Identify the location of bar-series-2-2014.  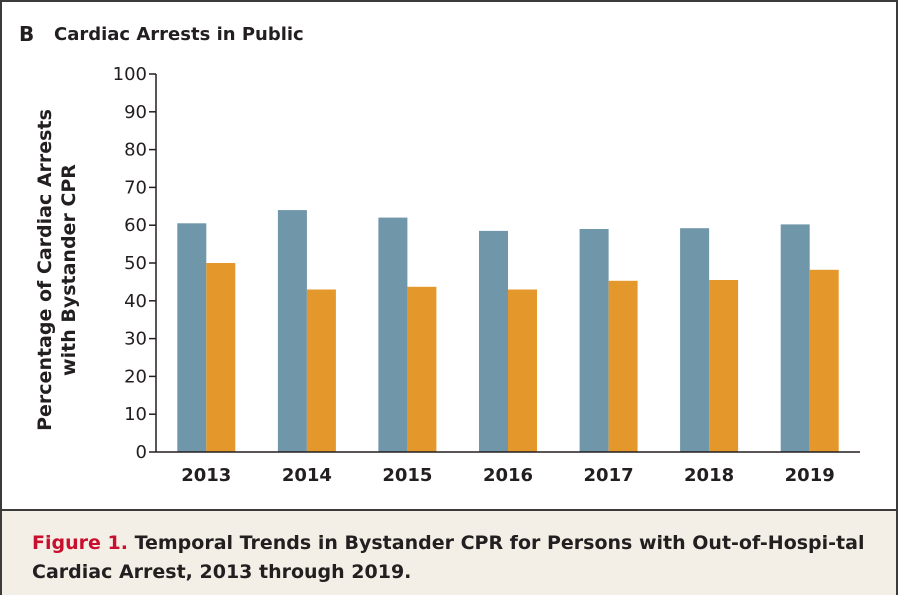
(321, 370).